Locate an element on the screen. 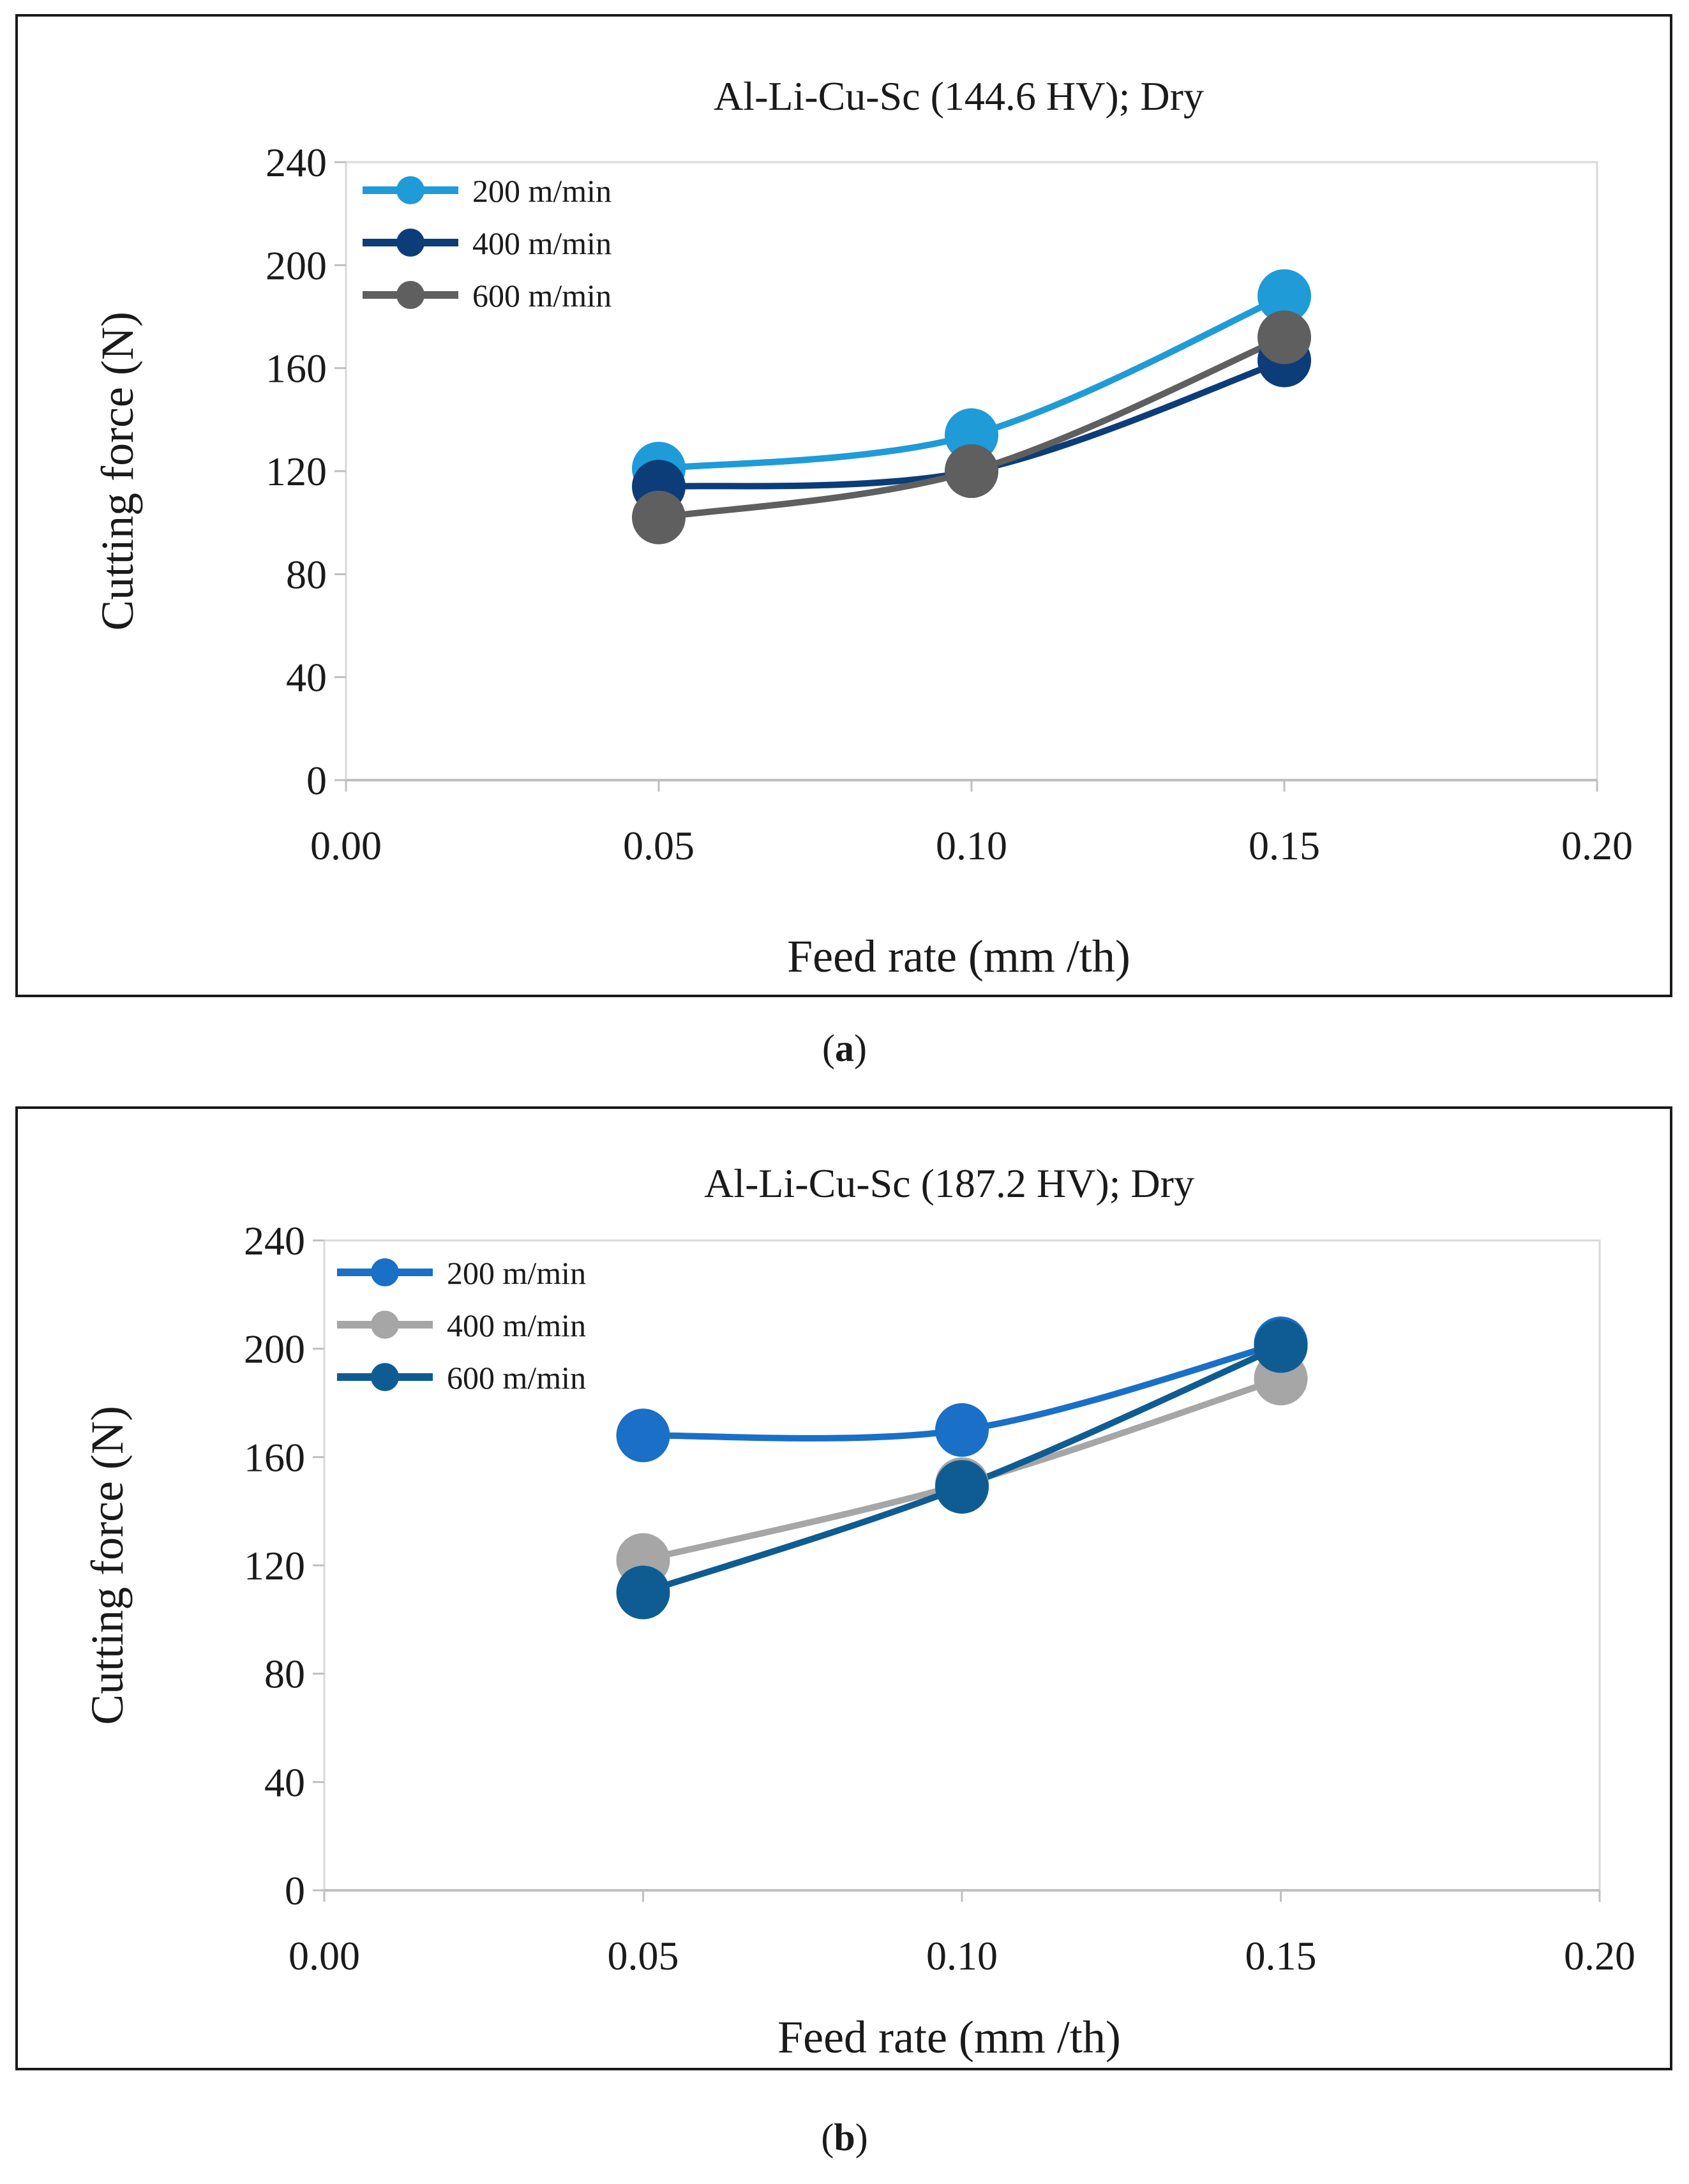  chart-a-x-tick-label: 0.15 is located at coordinates (1284, 846).